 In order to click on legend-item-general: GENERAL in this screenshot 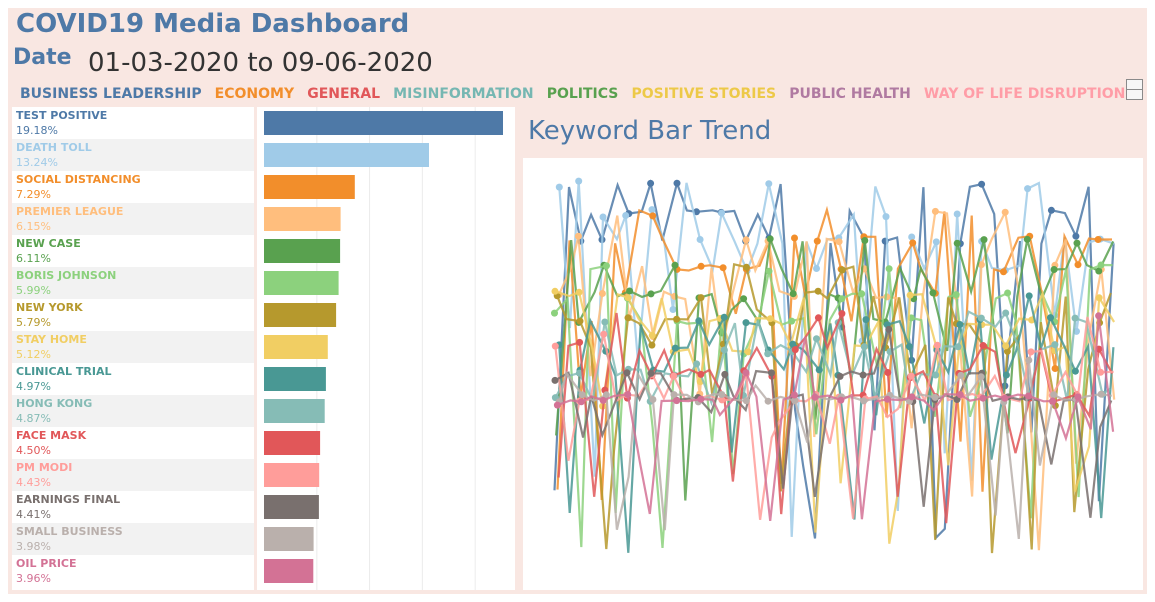, I will do `click(344, 94)`.